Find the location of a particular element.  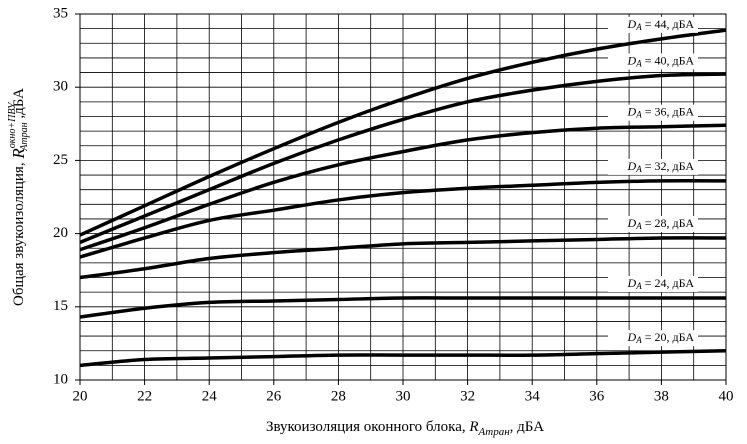

curve-label-name: = 28, дБА is located at coordinates (668, 223).